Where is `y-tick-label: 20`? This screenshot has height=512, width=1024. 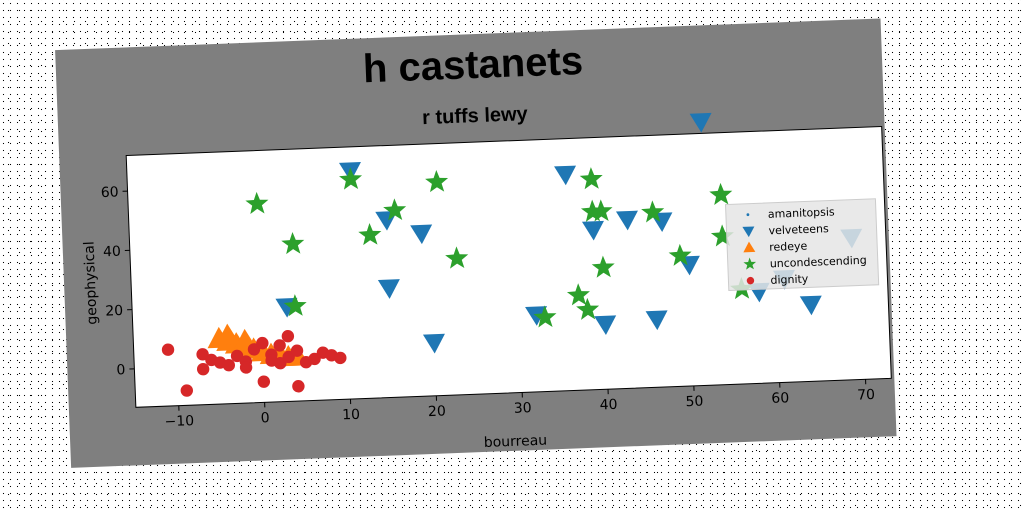 y-tick-label: 20 is located at coordinates (114, 311).